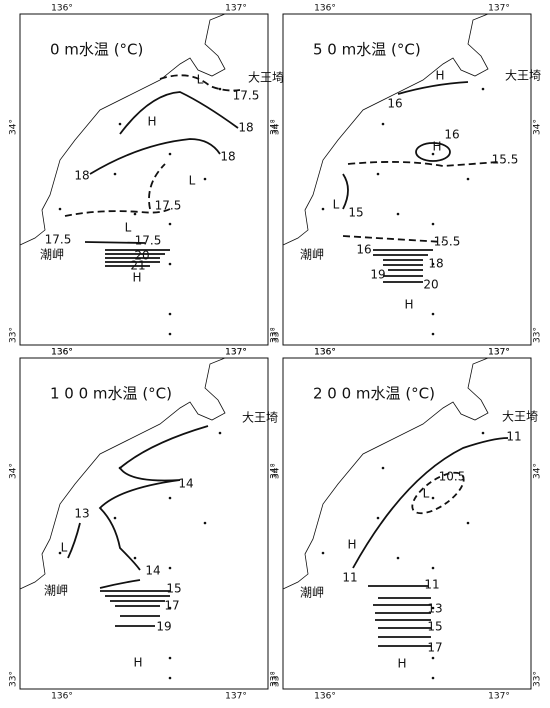  I want to click on panel-title: 0 m水温 (°C), so click(96, 50).